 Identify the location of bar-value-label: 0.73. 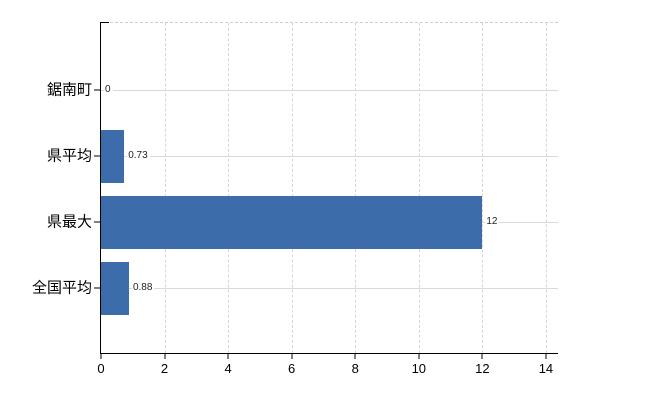
(138, 156).